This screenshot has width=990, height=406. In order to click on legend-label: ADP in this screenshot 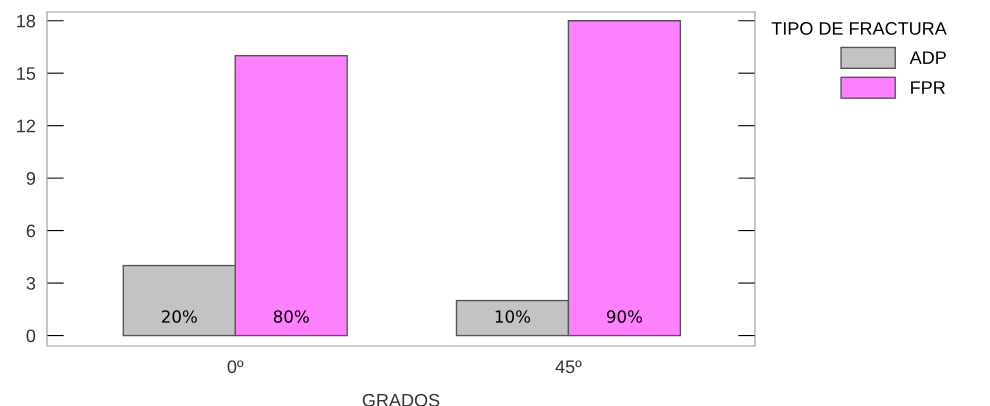, I will do `click(928, 57)`.